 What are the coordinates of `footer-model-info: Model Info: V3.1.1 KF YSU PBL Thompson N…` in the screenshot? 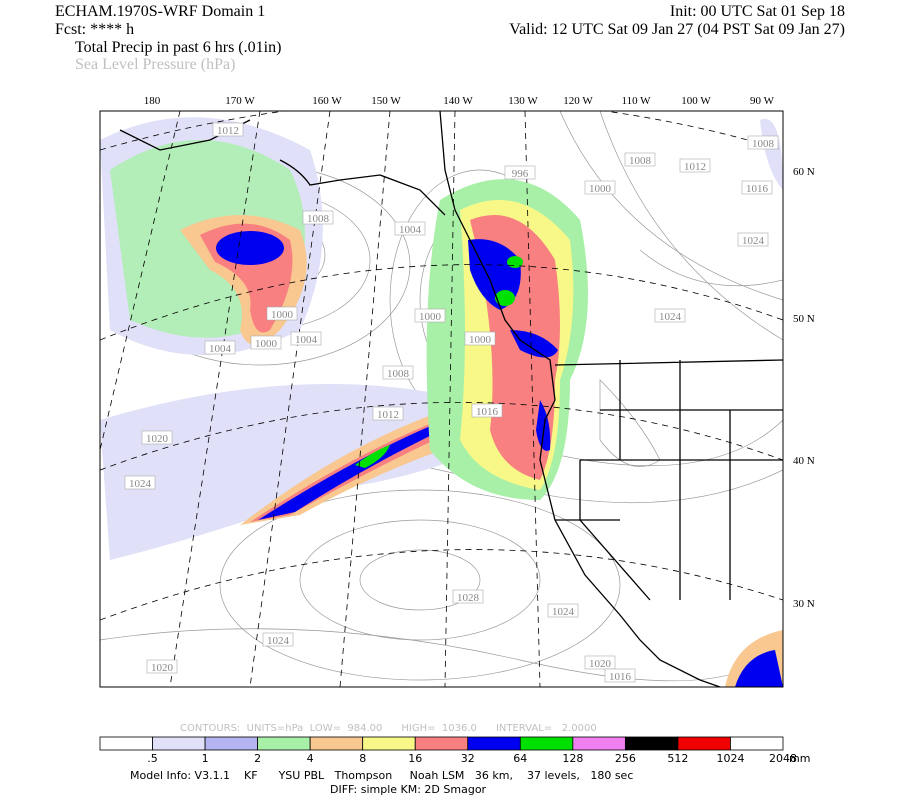 It's located at (381, 775).